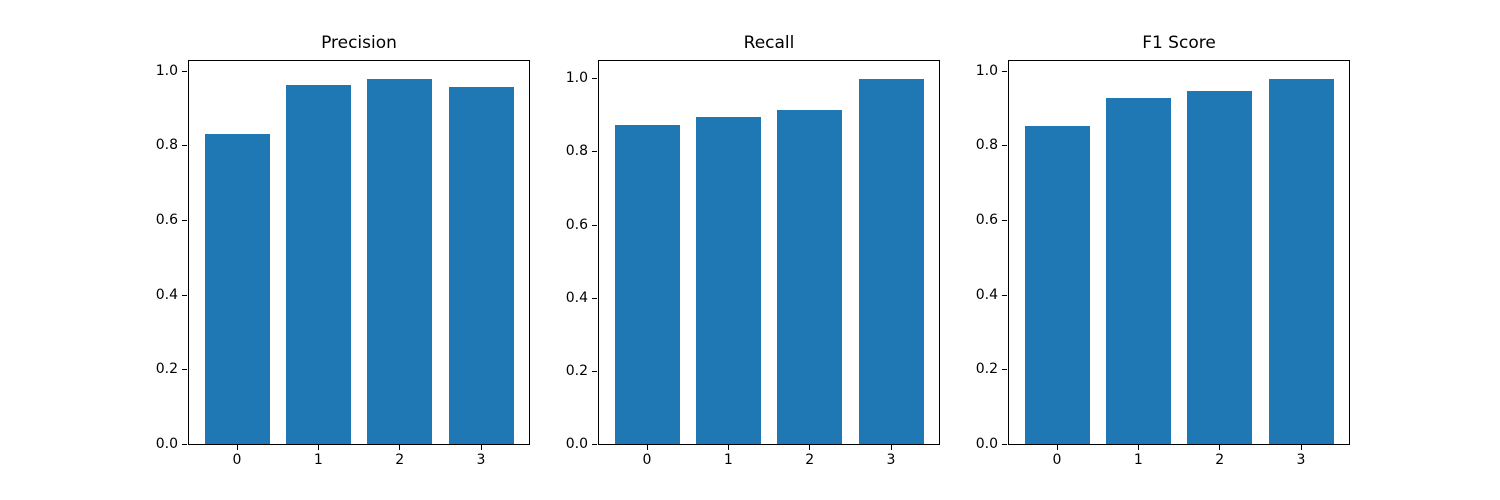 The image size is (1500, 500). I want to click on chart-title: Precision, so click(359, 43).